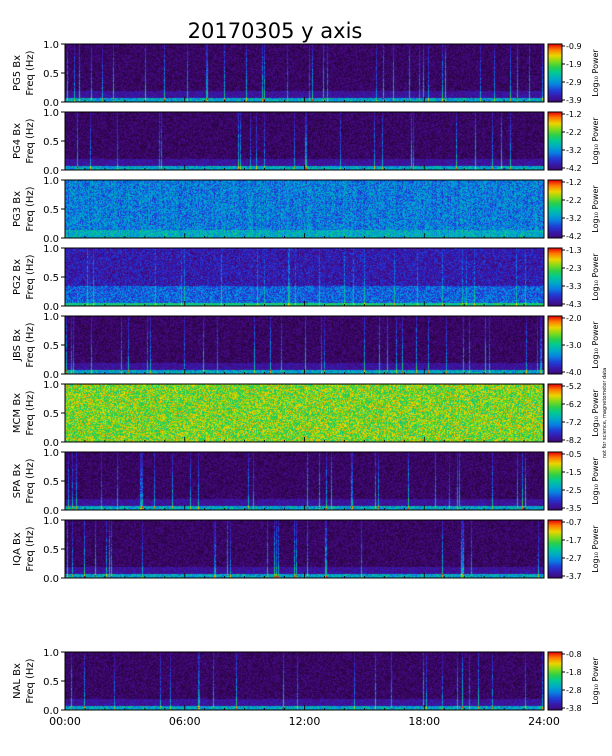  I want to click on colorbar-tick-label: -3.2, so click(574, 150).